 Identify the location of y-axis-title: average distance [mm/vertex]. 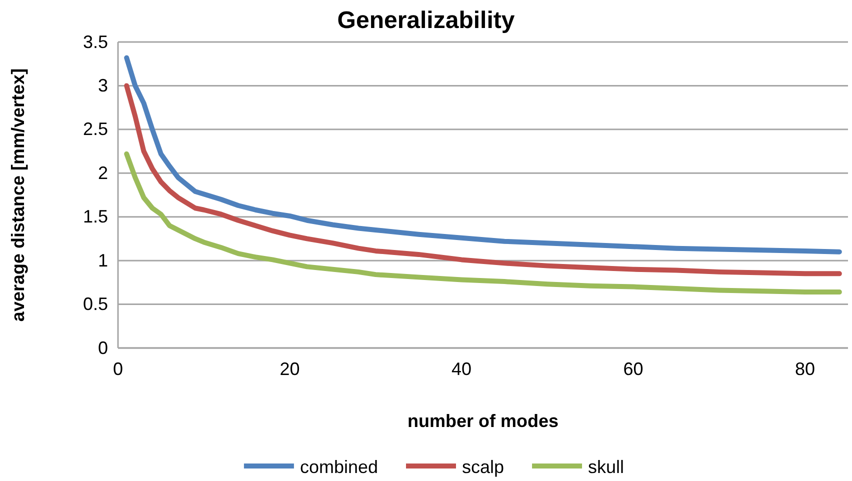
(18, 195).